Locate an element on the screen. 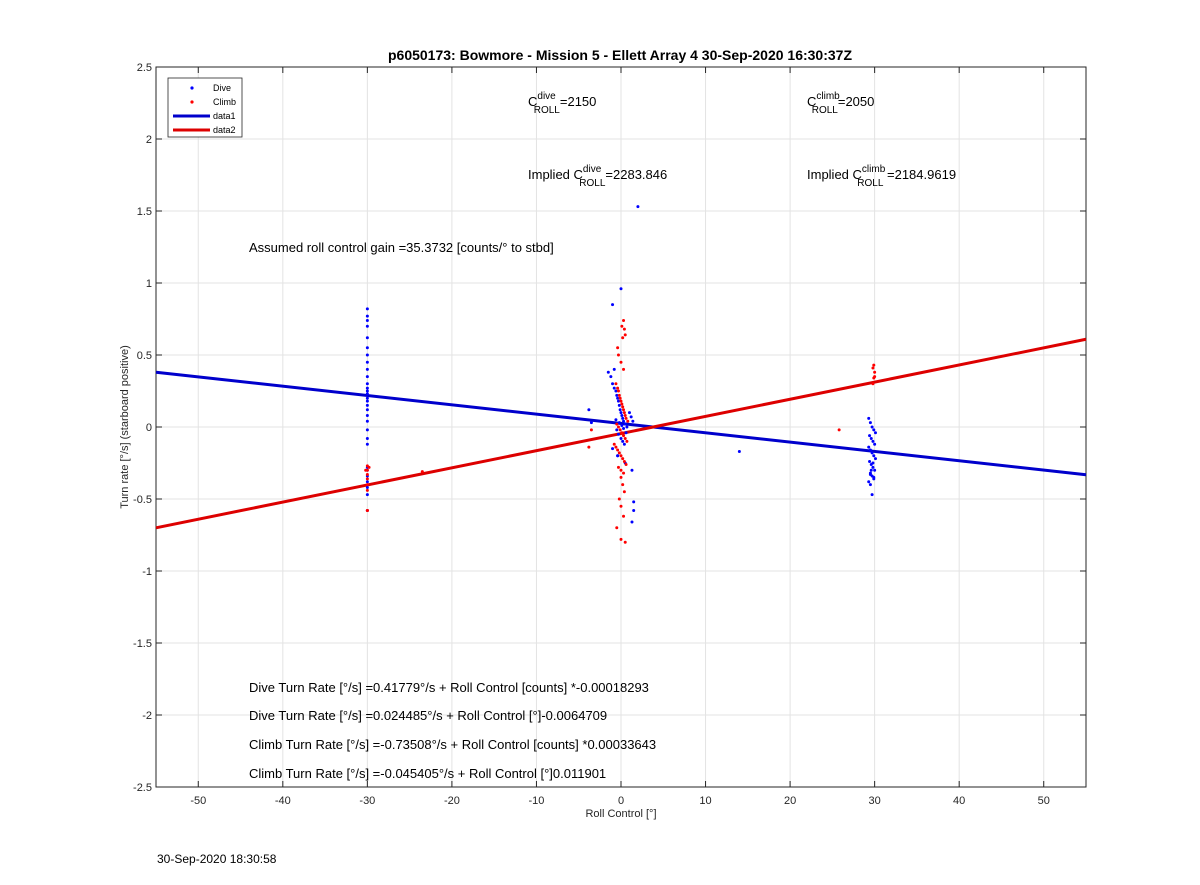  y-tick-label: 1.5 is located at coordinates (144, 212).